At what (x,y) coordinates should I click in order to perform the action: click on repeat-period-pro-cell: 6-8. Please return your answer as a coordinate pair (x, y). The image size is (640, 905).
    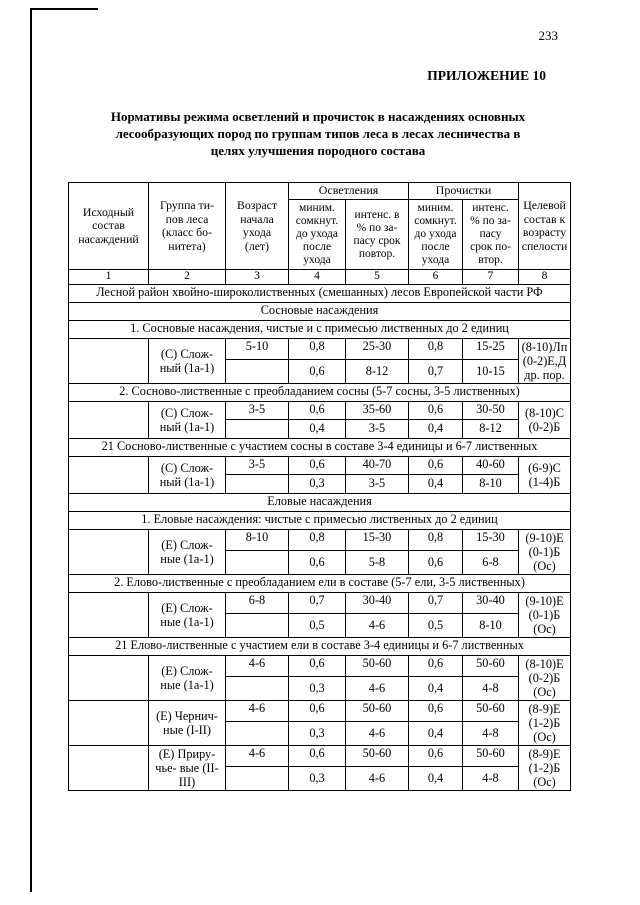
    Looking at the image, I should click on (490, 562).